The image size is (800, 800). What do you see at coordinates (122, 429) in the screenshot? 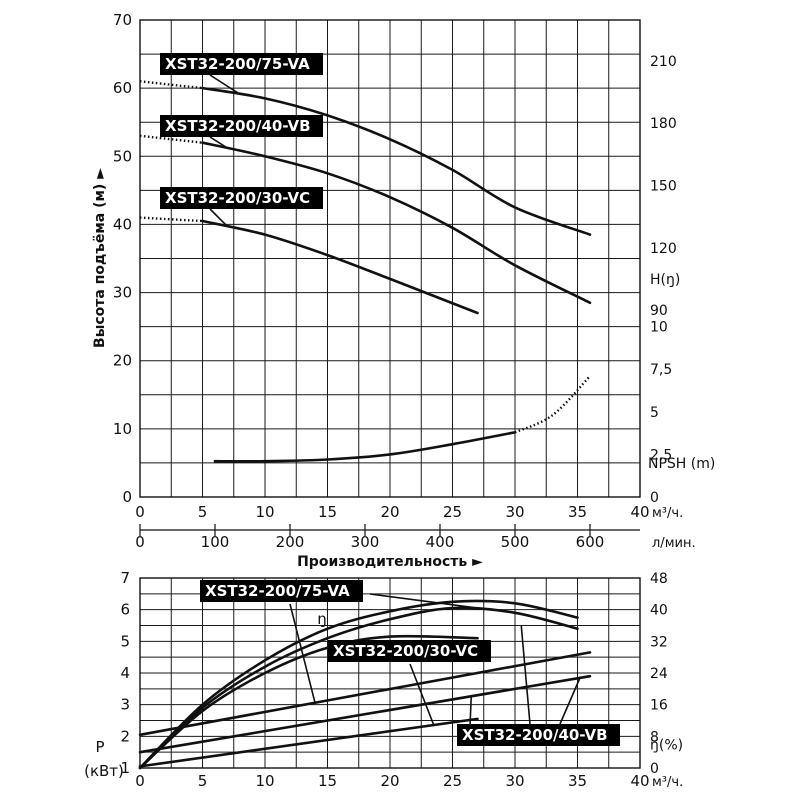
I see `y-tick-label: 10` at bounding box center [122, 429].